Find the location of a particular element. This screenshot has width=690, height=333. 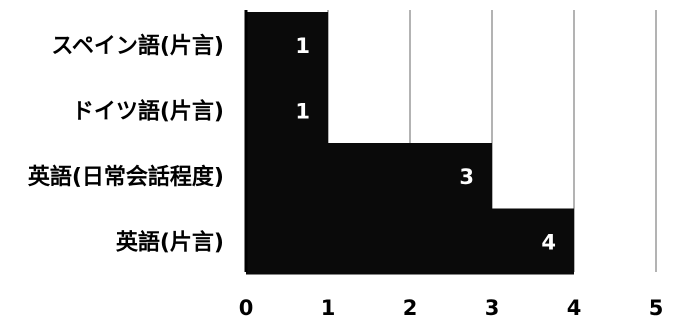

x-tick-label-2: 2 is located at coordinates (410, 308).